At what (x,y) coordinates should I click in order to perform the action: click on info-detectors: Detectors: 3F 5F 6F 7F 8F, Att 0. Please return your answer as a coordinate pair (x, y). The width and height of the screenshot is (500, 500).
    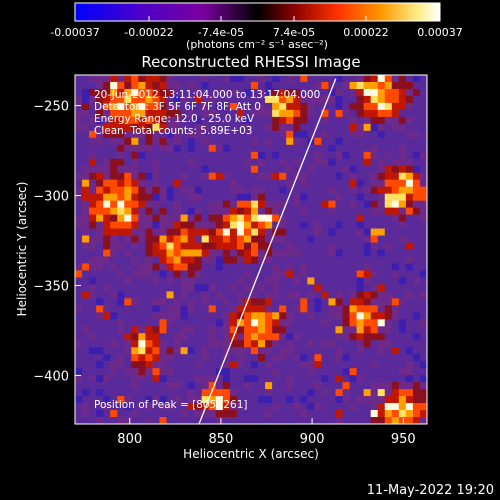
    Looking at the image, I should click on (177, 107).